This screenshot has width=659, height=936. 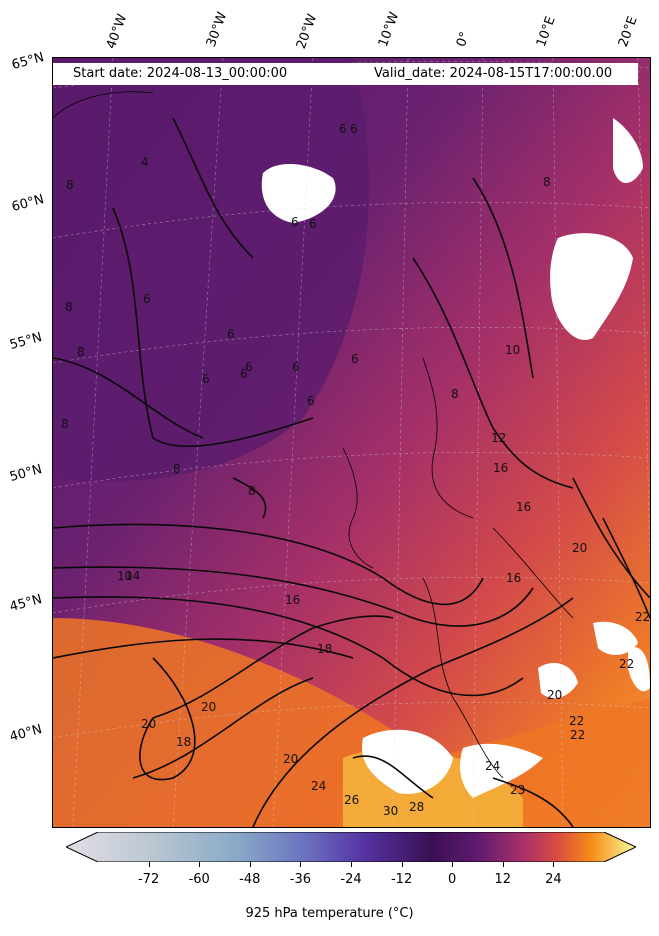 I want to click on longitude-label: 30°W, so click(x=217, y=29).